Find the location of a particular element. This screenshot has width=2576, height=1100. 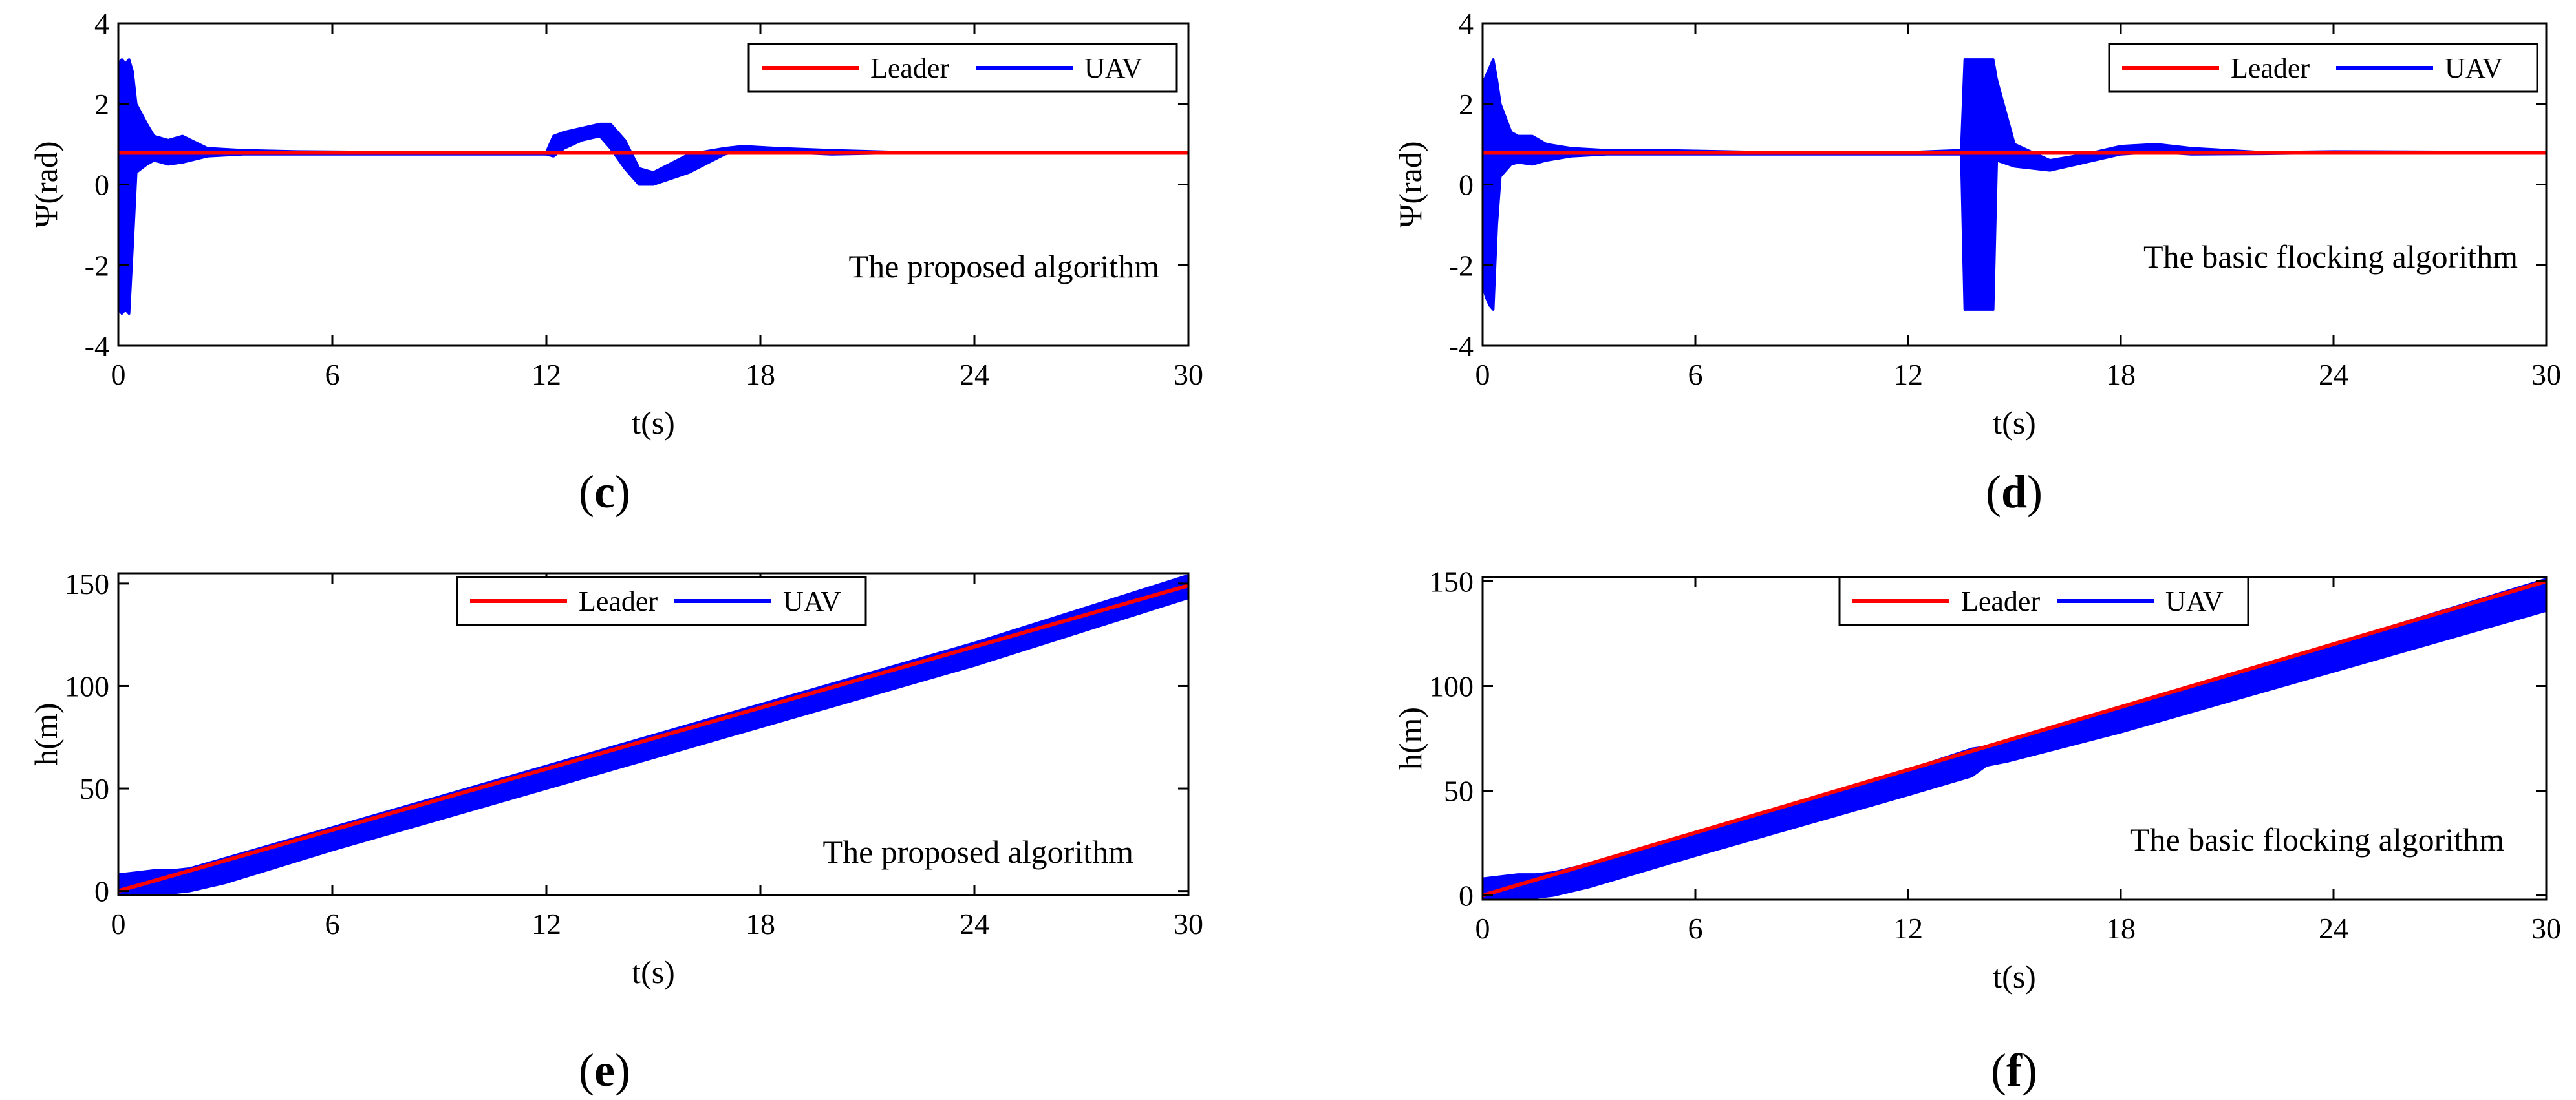

panel-label: (e) is located at coordinates (604, 1070).